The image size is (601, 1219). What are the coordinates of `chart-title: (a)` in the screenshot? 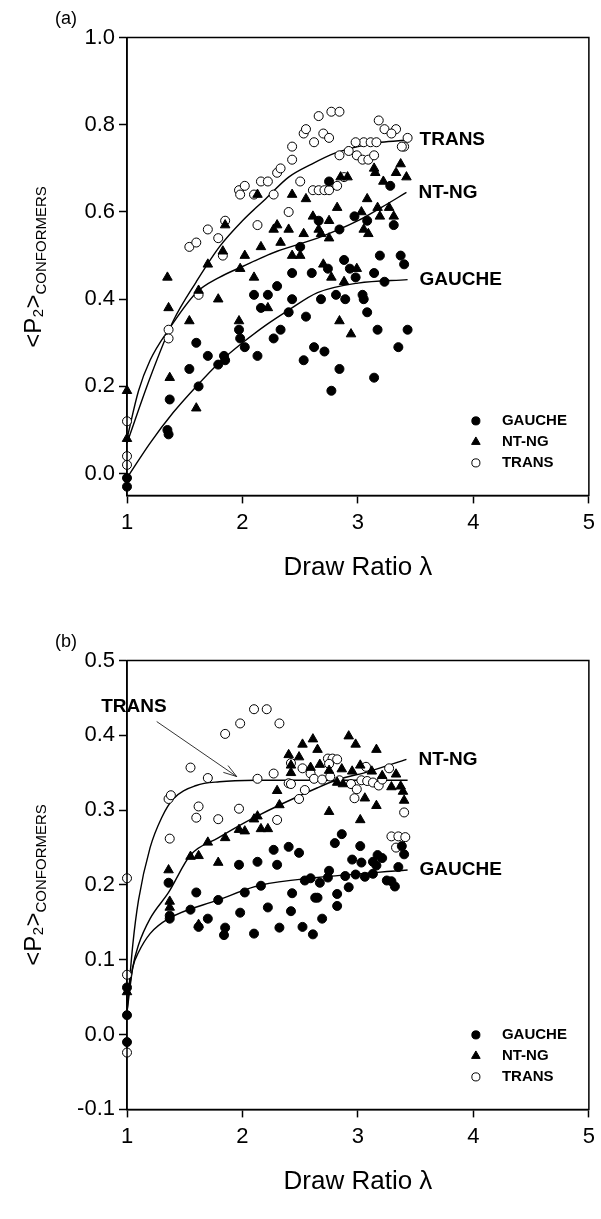 It's located at (66, 17).